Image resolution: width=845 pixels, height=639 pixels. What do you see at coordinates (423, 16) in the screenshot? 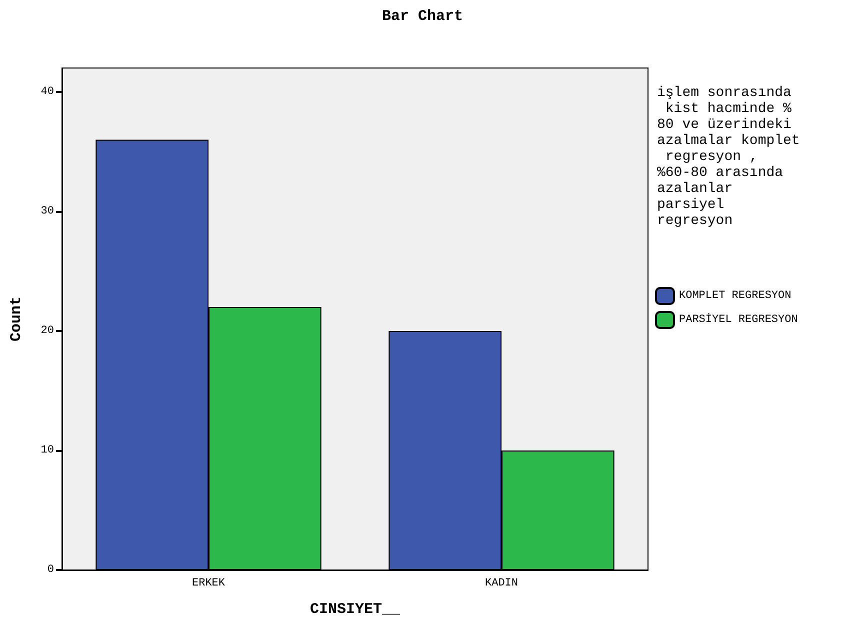
I see `chart-title: Bar Chart` at bounding box center [423, 16].